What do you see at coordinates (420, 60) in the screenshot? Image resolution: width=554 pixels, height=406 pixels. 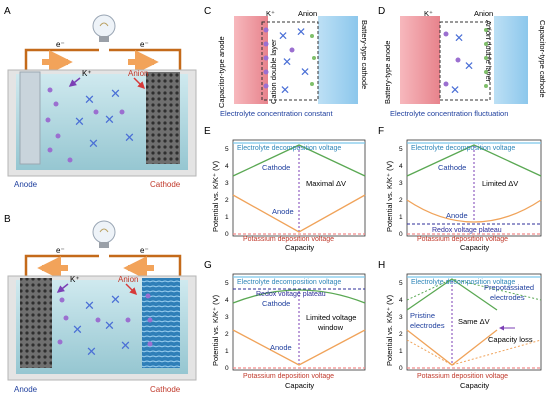 I see `battery-anode` at bounding box center [420, 60].